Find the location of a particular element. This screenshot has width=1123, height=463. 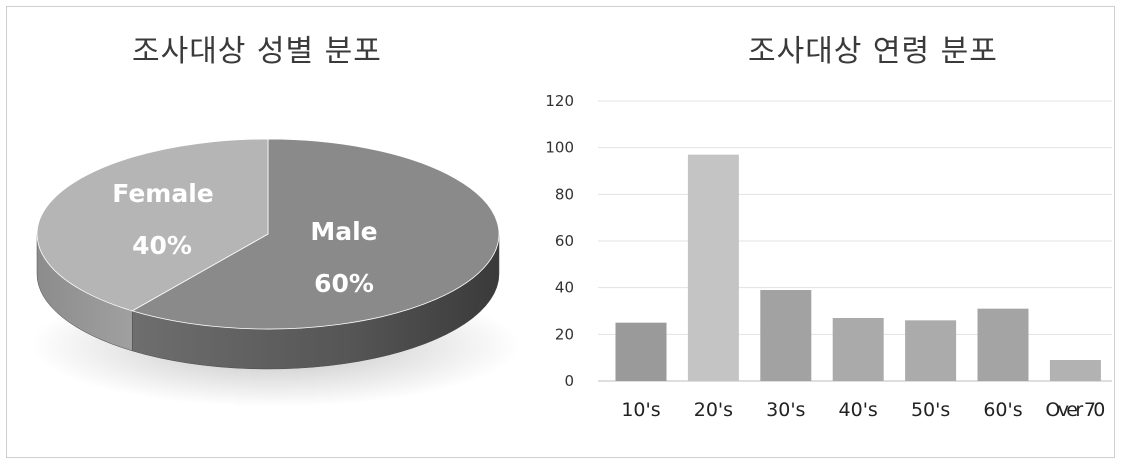

pie-slice-female is located at coordinates (152, 225).